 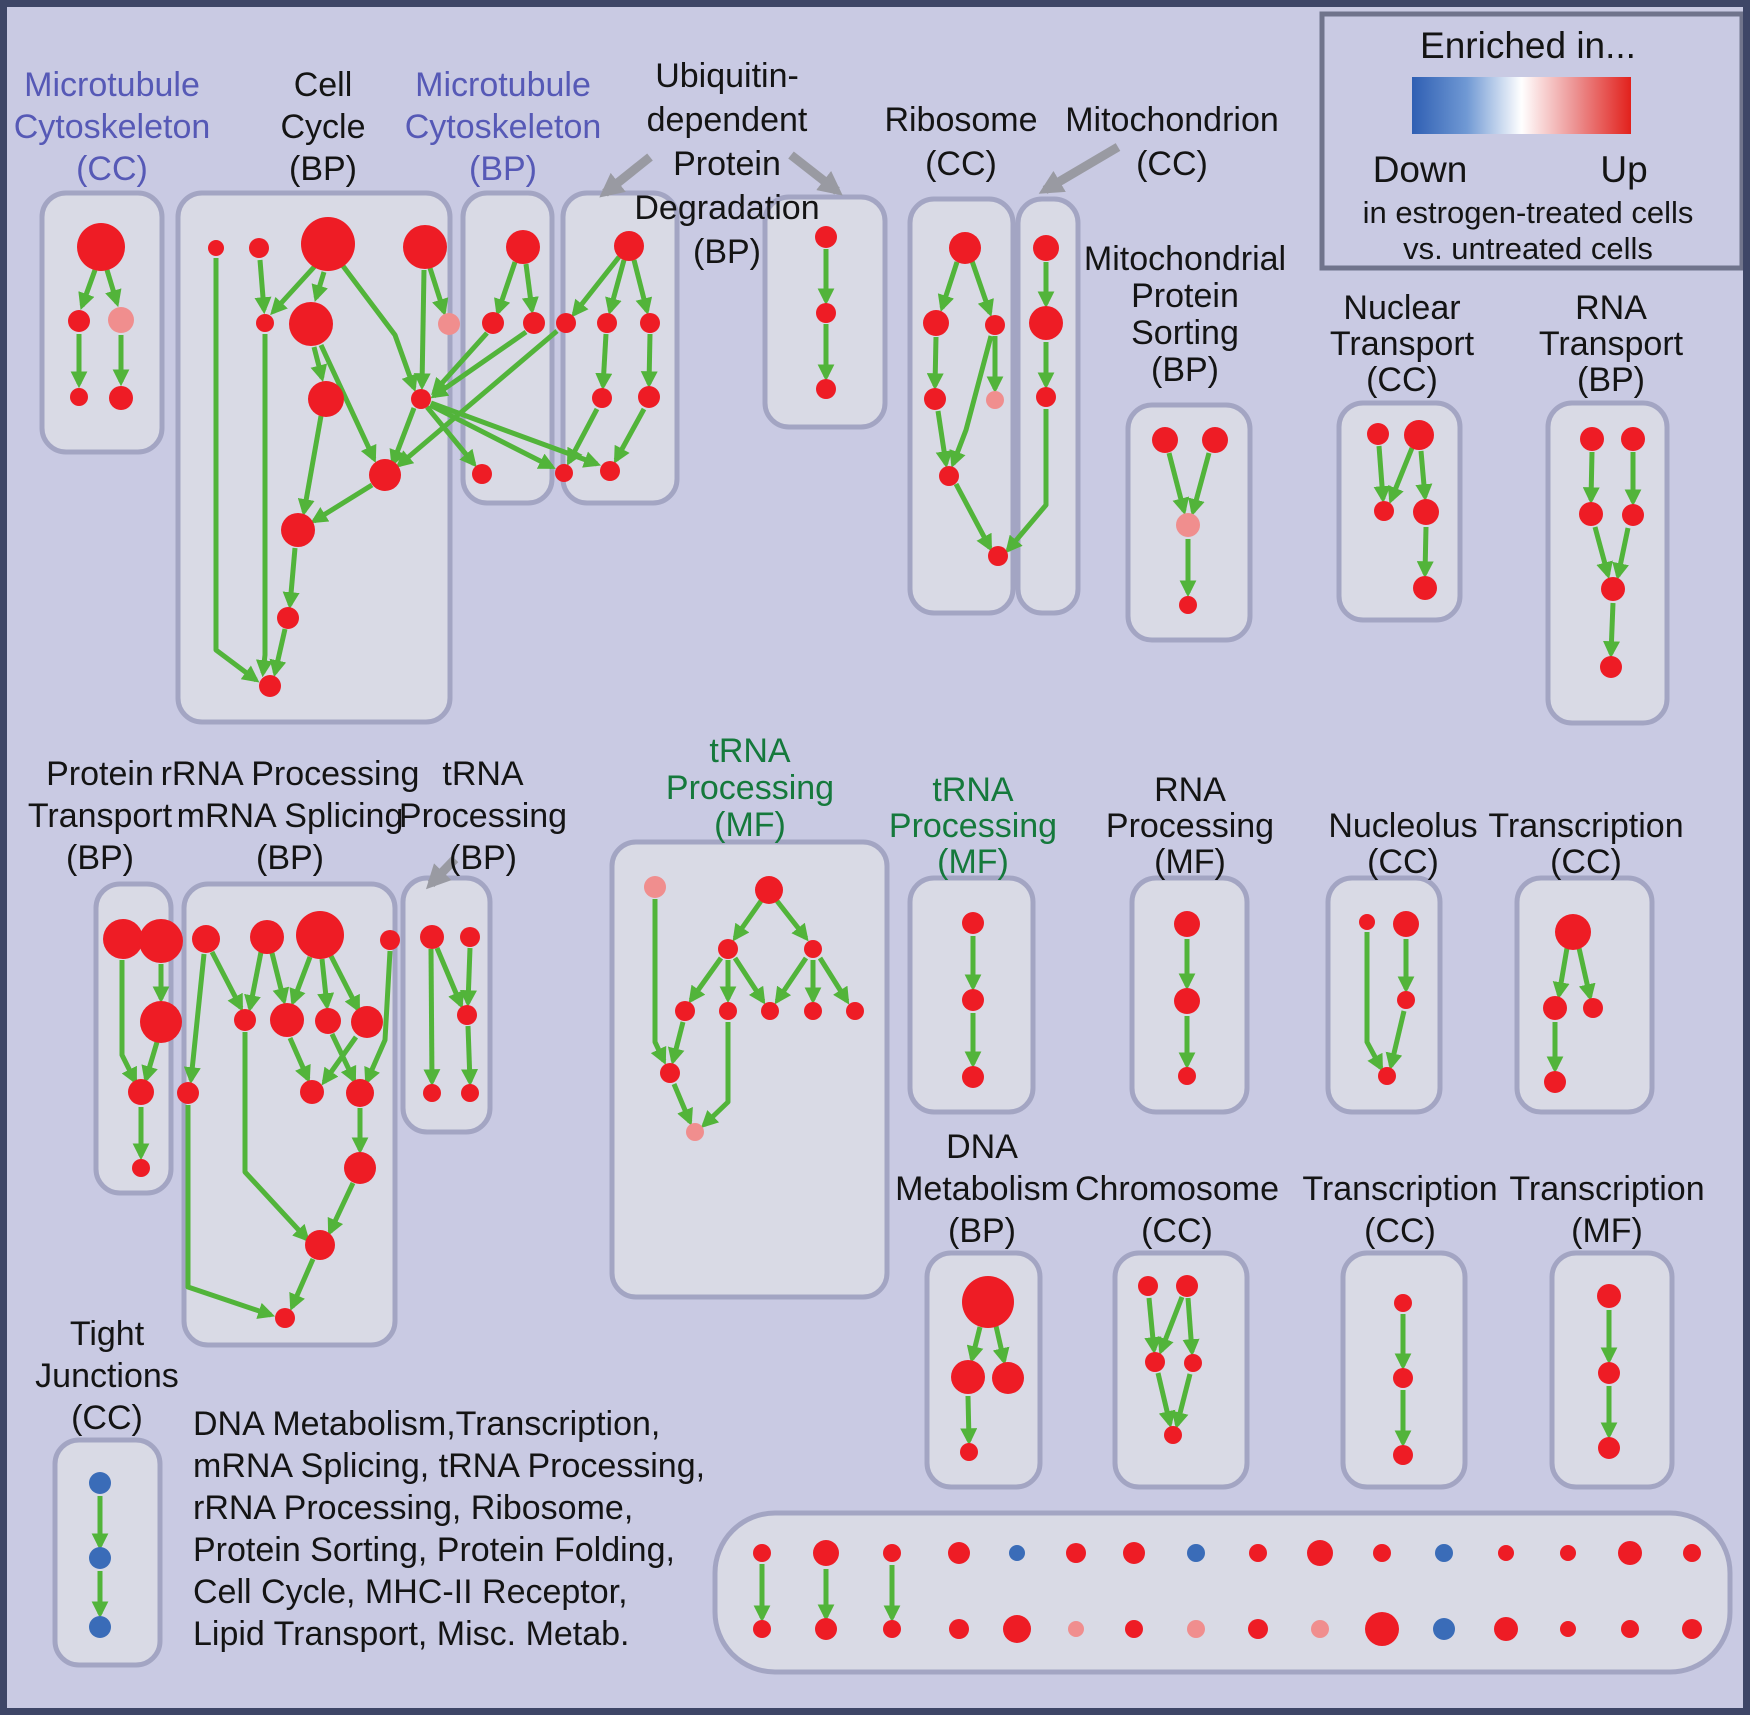 What do you see at coordinates (1586, 862) in the screenshot?
I see `label-transcription-cc-1-line-2: (CC)` at bounding box center [1586, 862].